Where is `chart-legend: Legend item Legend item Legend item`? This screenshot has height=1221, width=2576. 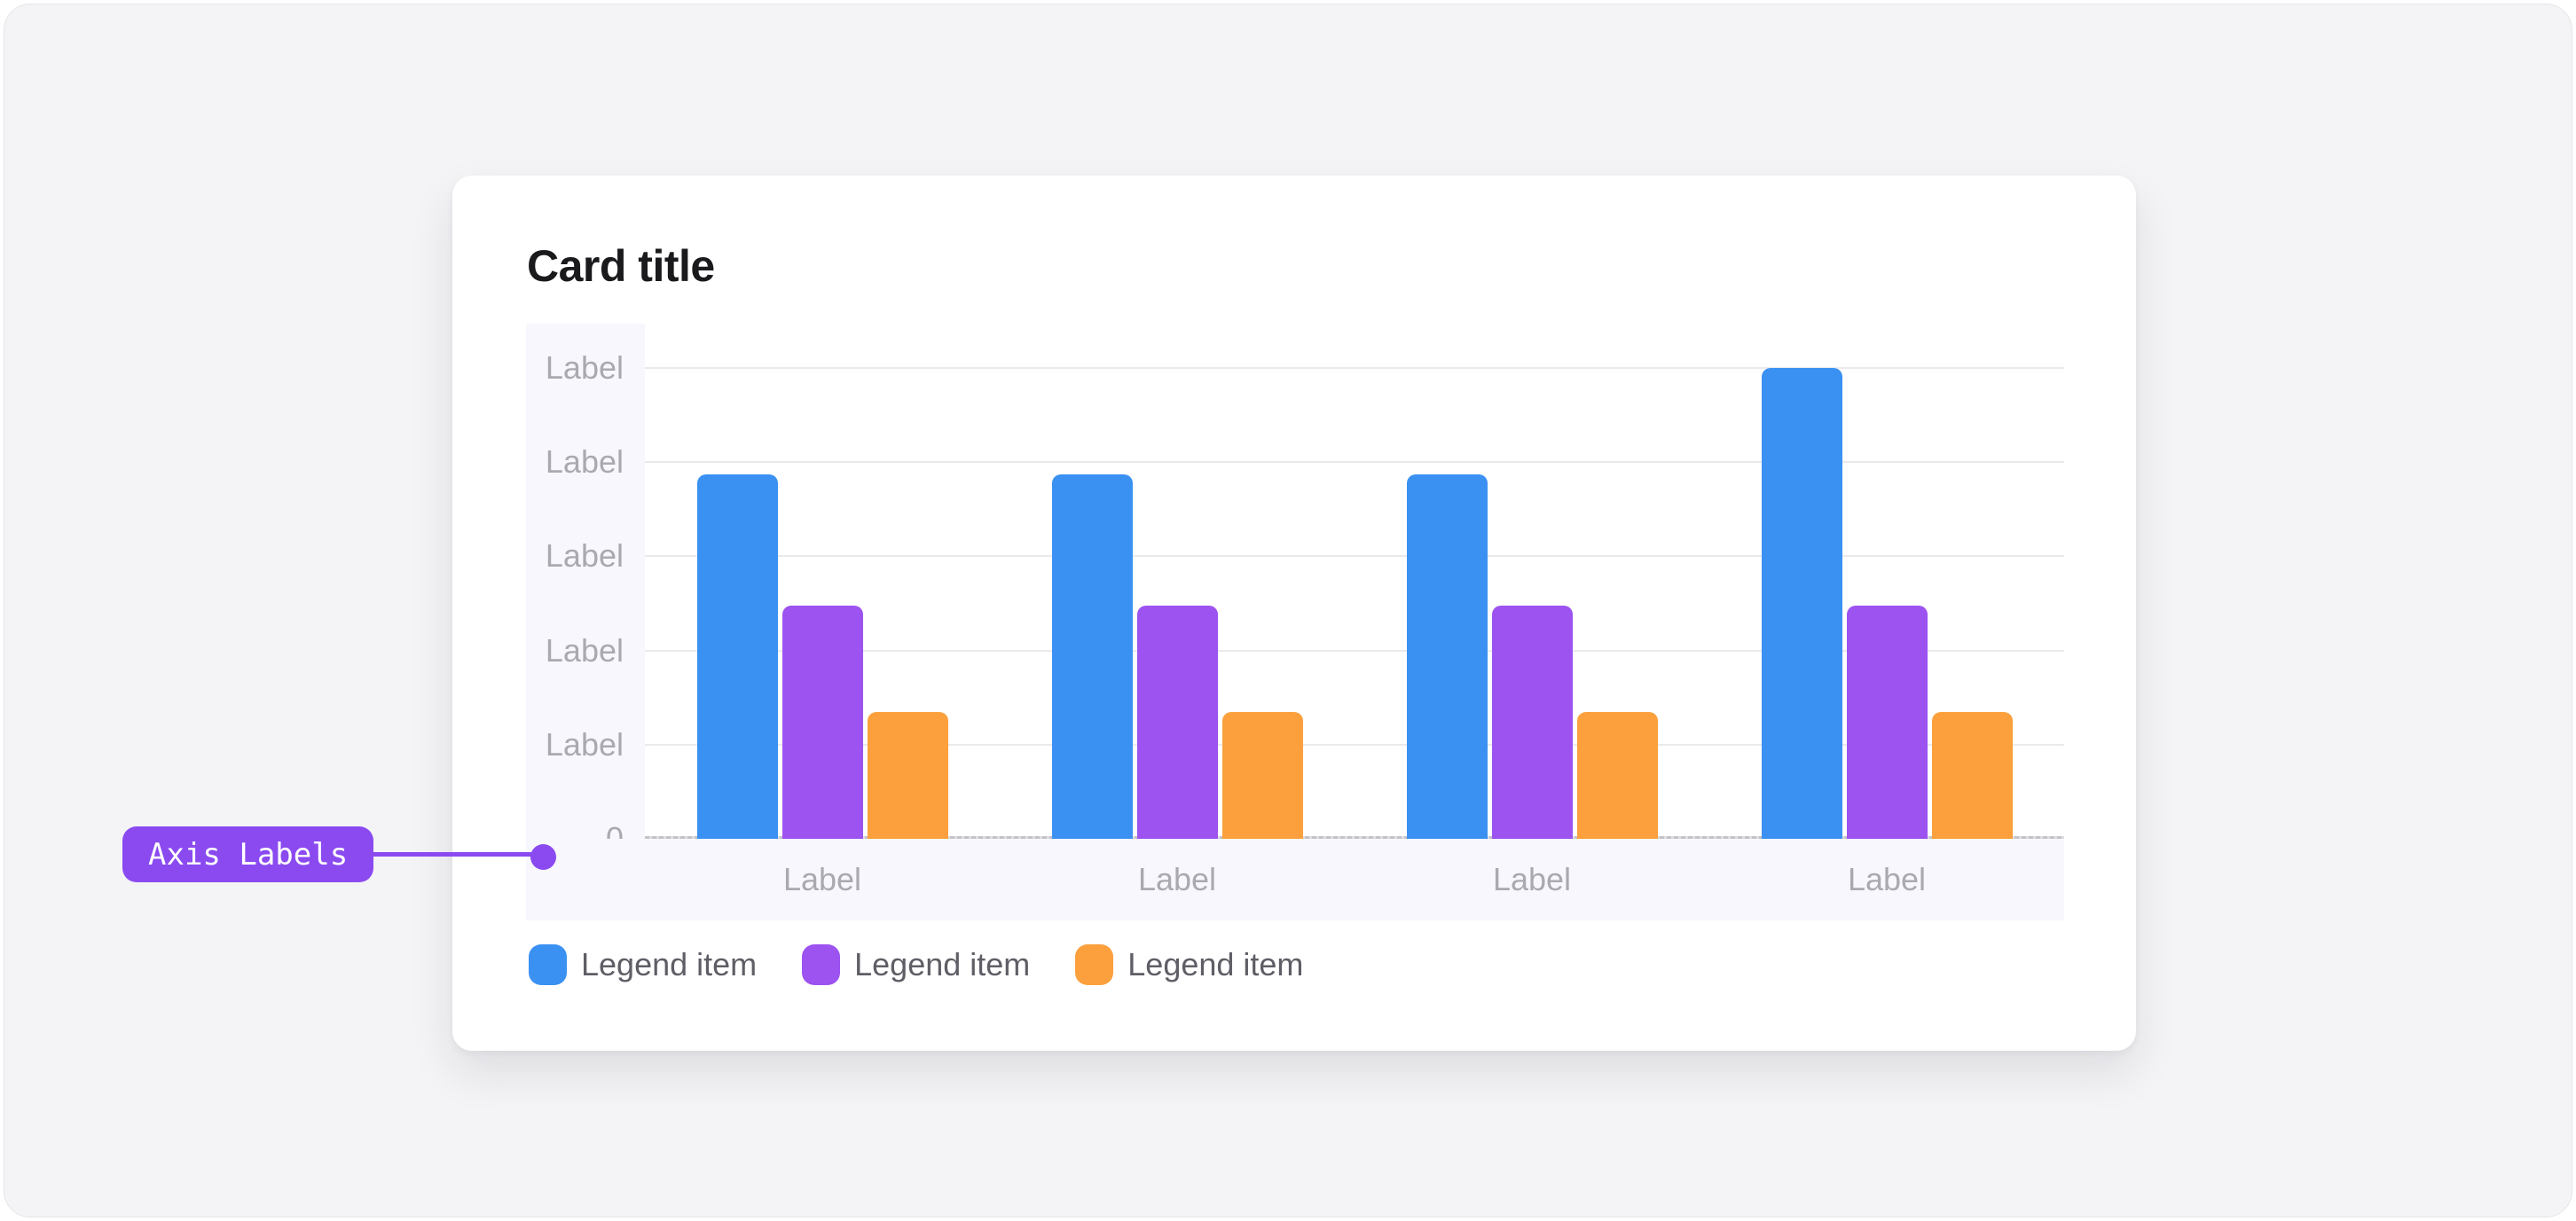
chart-legend: Legend item Legend item Legend item is located at coordinates (916, 965).